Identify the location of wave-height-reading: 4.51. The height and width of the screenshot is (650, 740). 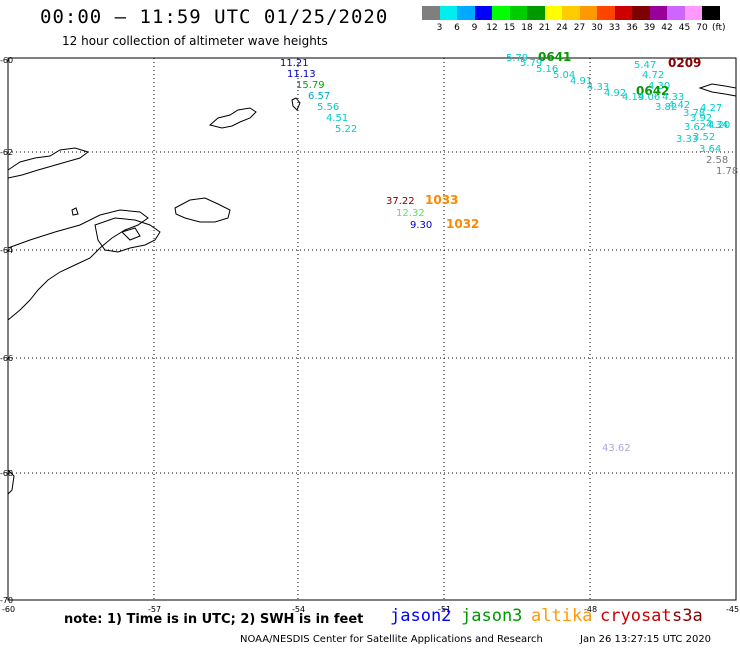
(337, 118).